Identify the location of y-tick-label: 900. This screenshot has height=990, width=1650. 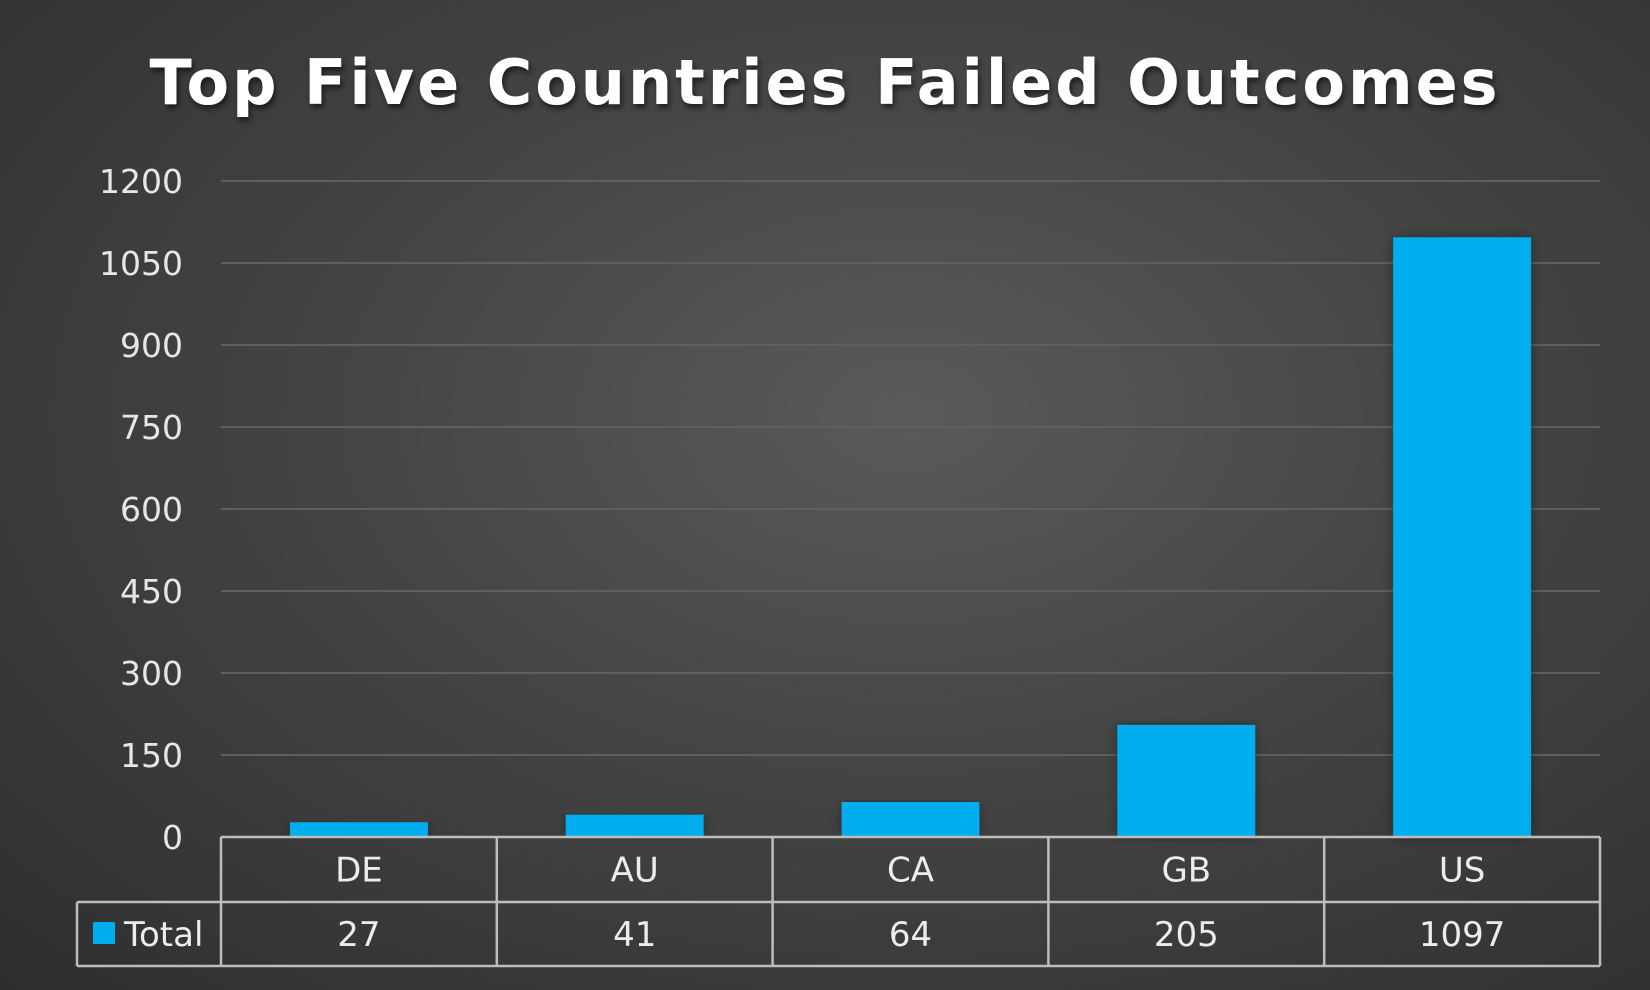
(151, 345).